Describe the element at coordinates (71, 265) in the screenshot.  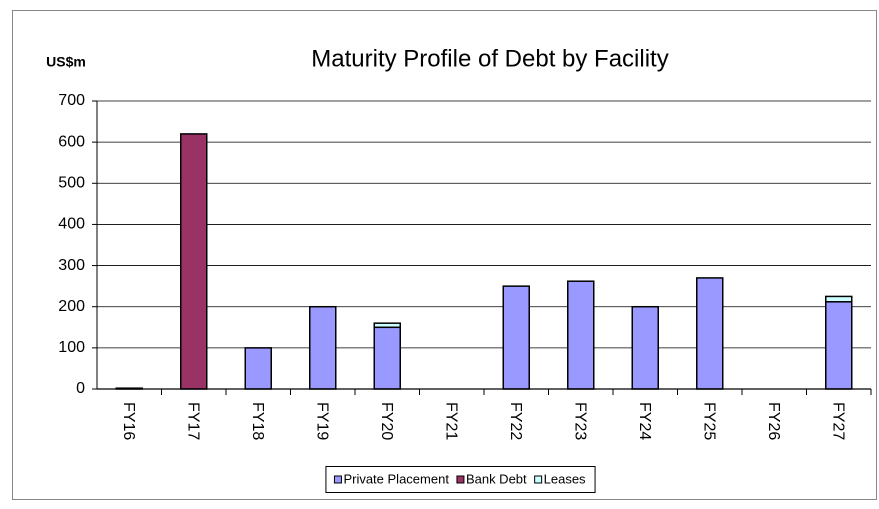
I see `y-tick-label: 300` at that location.